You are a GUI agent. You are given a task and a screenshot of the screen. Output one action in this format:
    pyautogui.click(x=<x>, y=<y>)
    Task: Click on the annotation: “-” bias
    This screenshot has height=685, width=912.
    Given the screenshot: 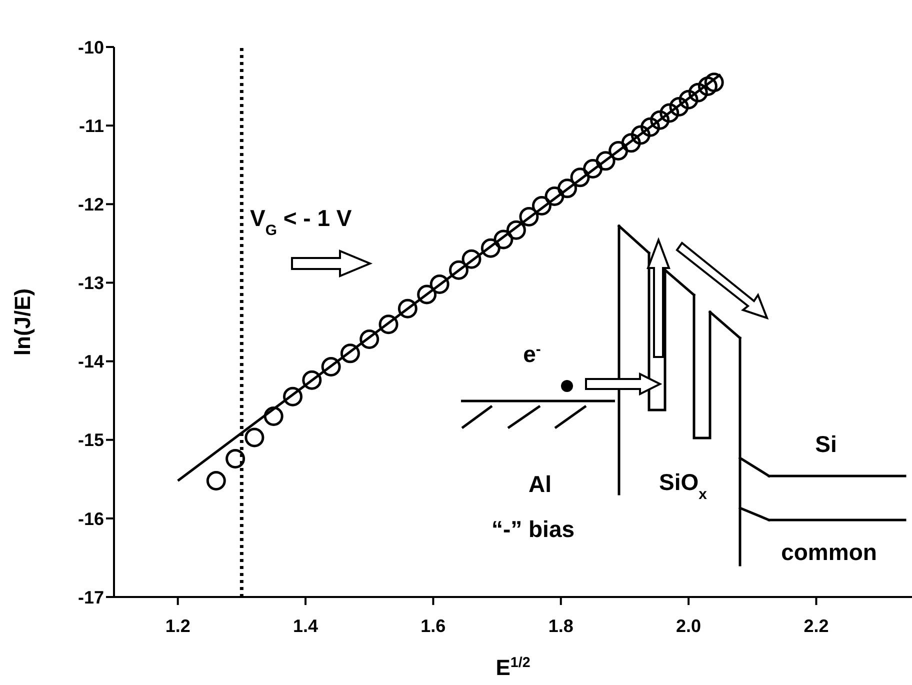 What is the action you would take?
    pyautogui.click(x=533, y=529)
    